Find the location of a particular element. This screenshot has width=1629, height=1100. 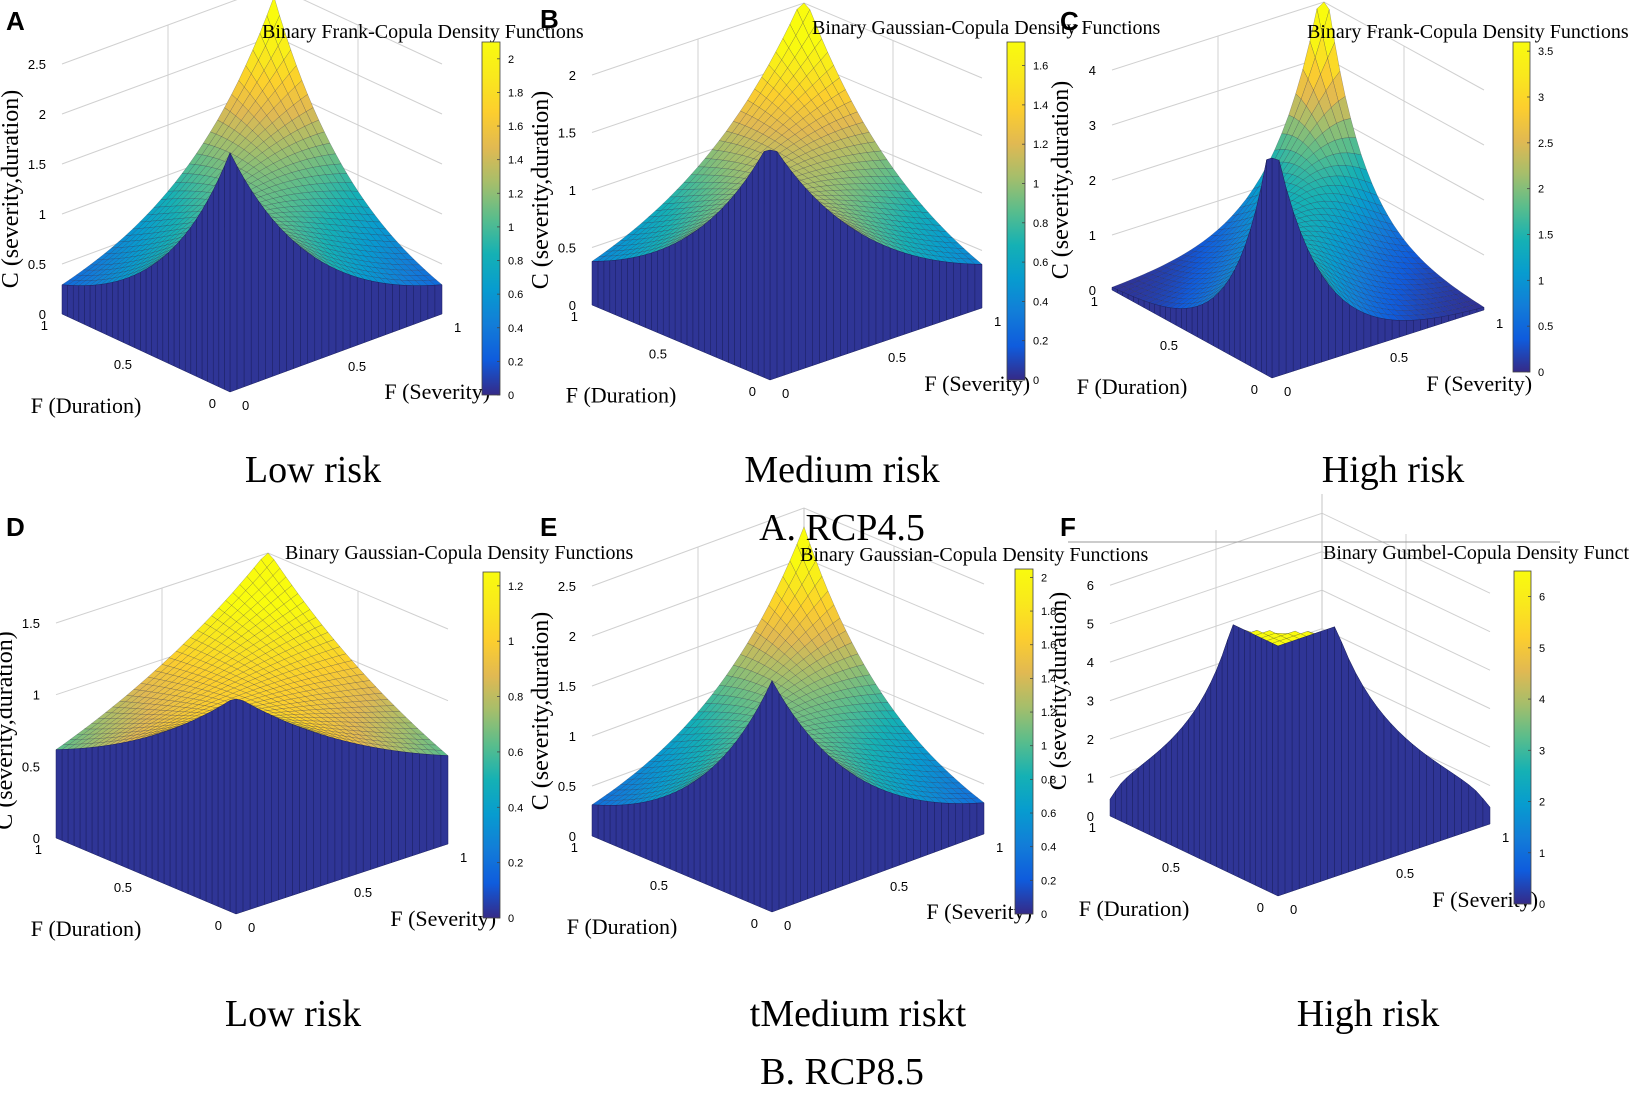

colorbar is located at coordinates (1016, 211).